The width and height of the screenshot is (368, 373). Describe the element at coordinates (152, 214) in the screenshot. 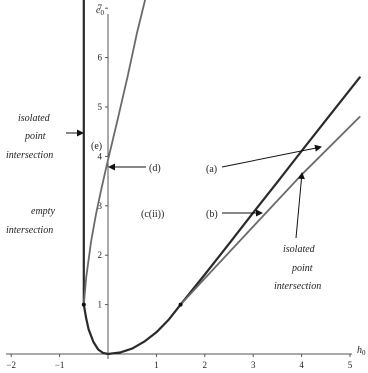

I see `label-cii: (c(ii))` at that location.